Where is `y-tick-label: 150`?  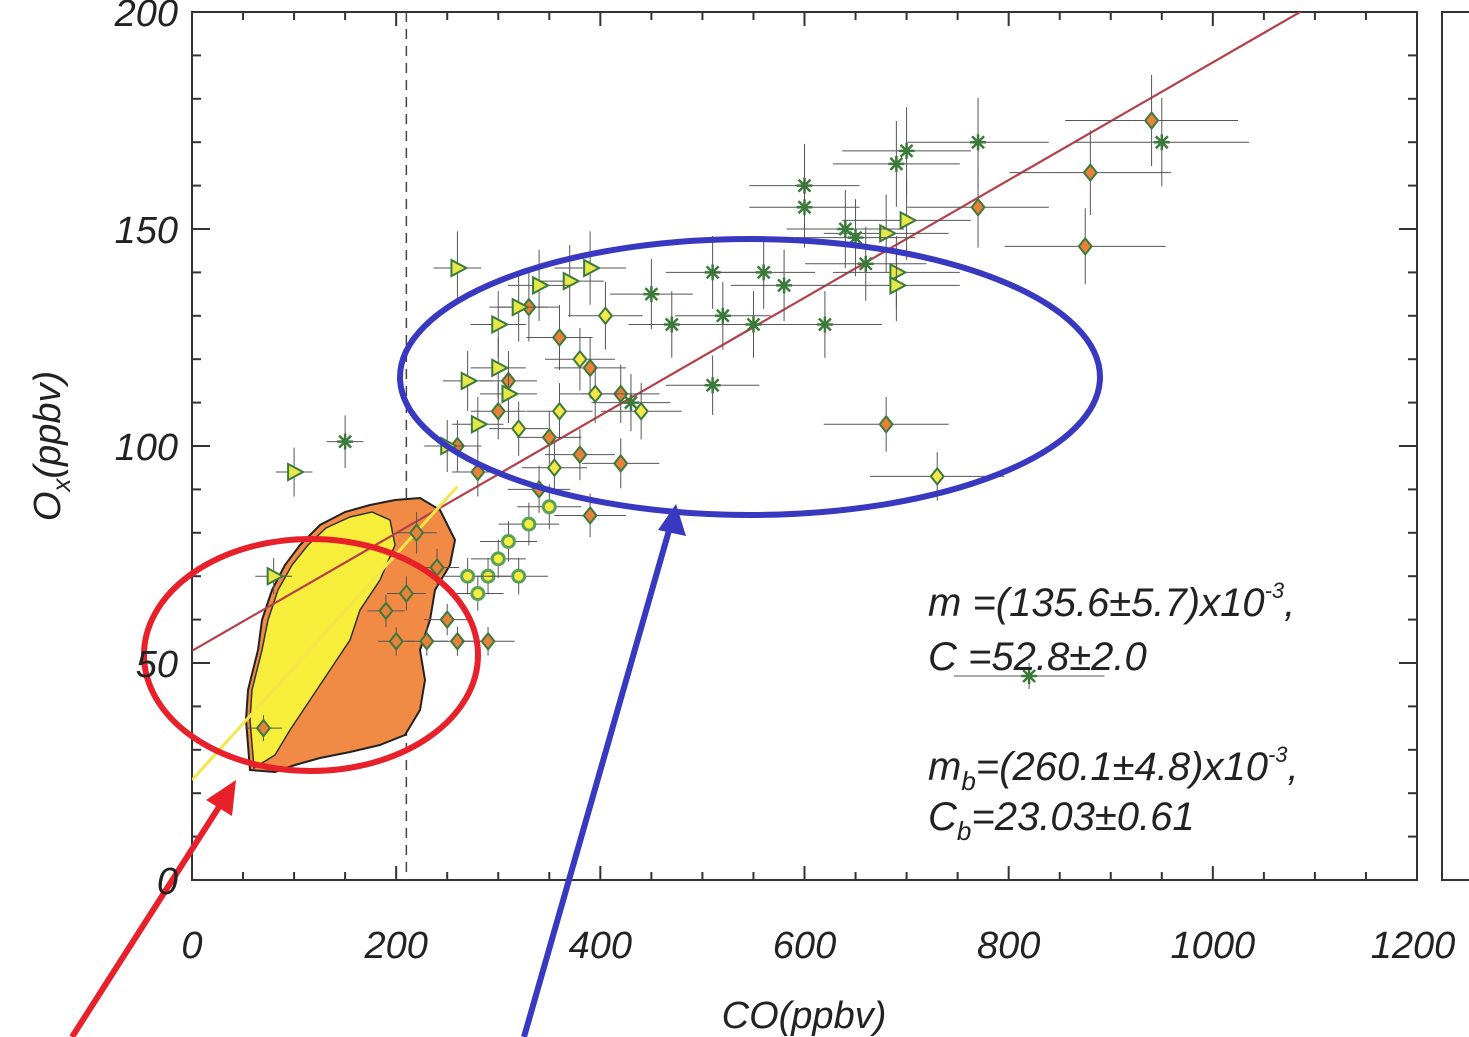
y-tick-label: 150 is located at coordinates (146, 231).